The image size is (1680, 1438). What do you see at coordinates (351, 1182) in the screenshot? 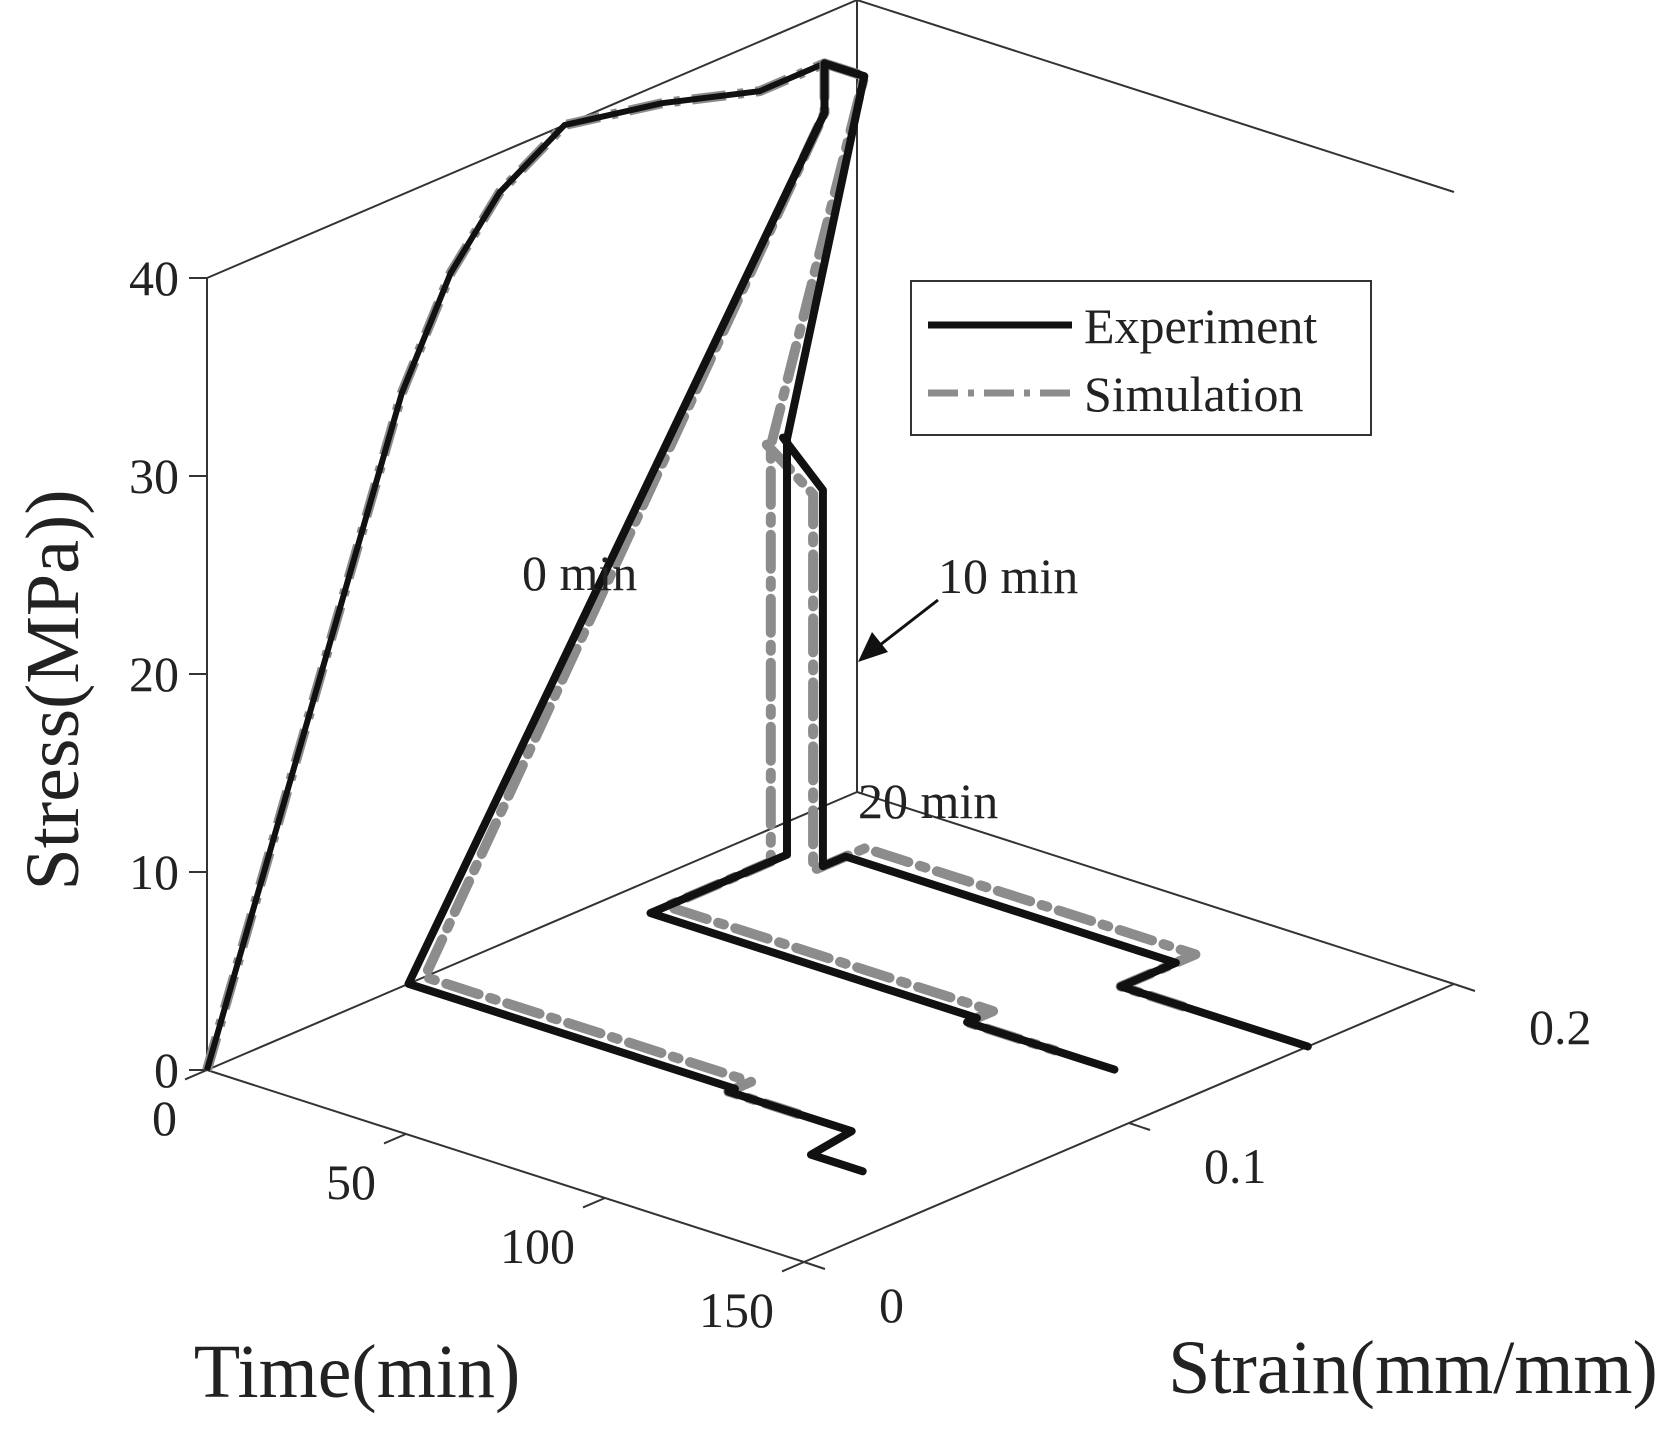
I see `x-tick-label: 50` at bounding box center [351, 1182].